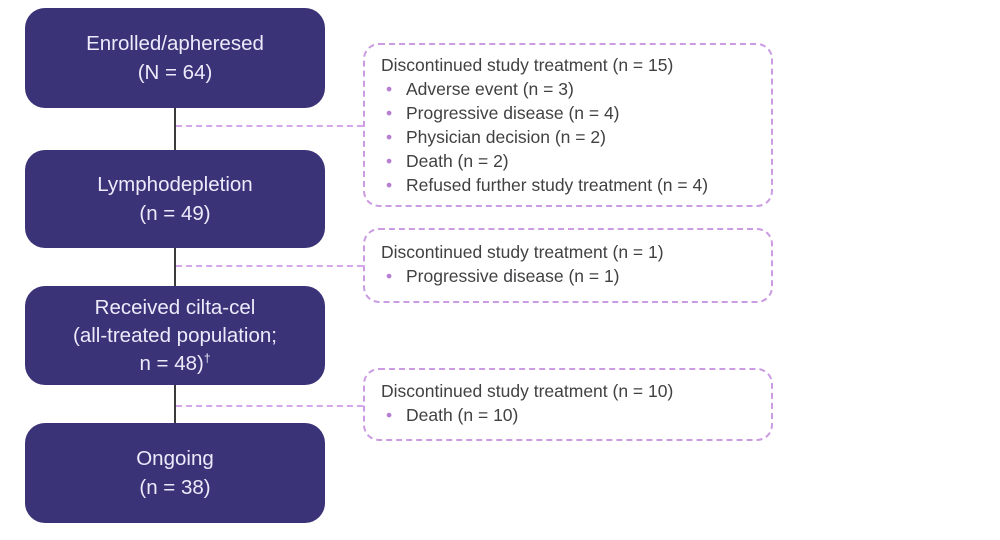 The width and height of the screenshot is (1000, 540). Describe the element at coordinates (175, 307) in the screenshot. I see `flow-box-label-line: Received cilta-cel` at that location.